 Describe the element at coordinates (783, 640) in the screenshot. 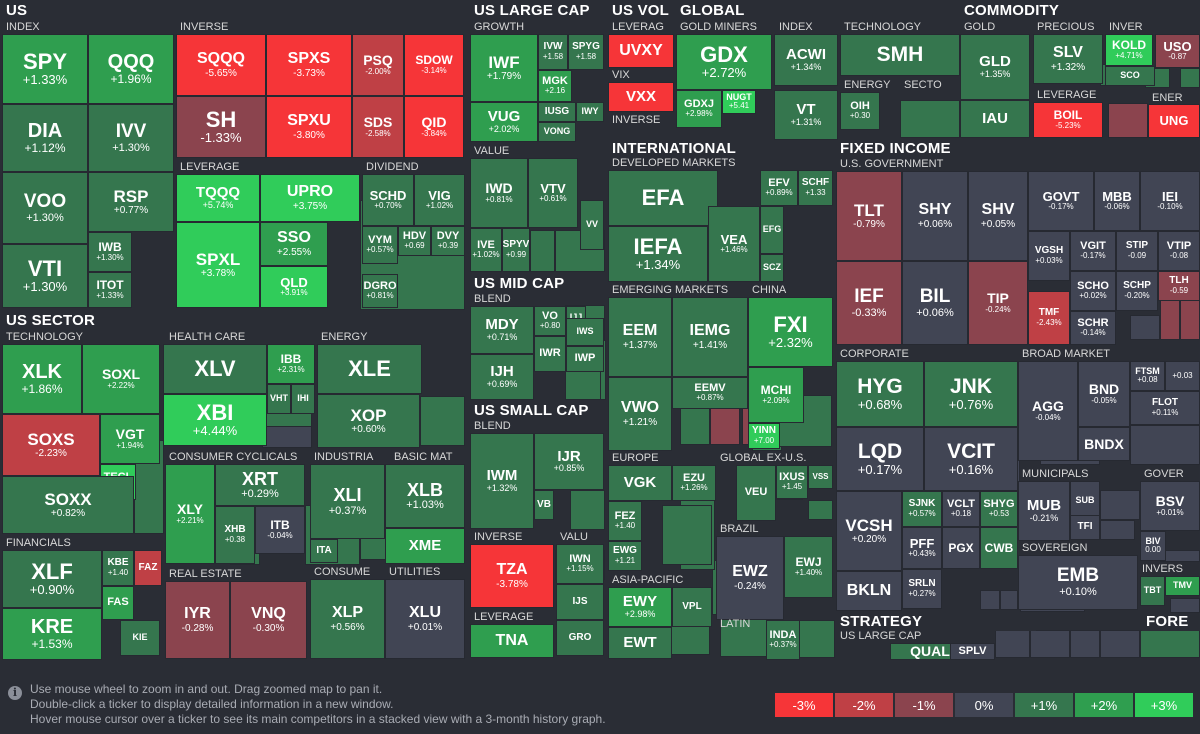

I see `ticker-tile-inda: INDA +0.37%` at that location.